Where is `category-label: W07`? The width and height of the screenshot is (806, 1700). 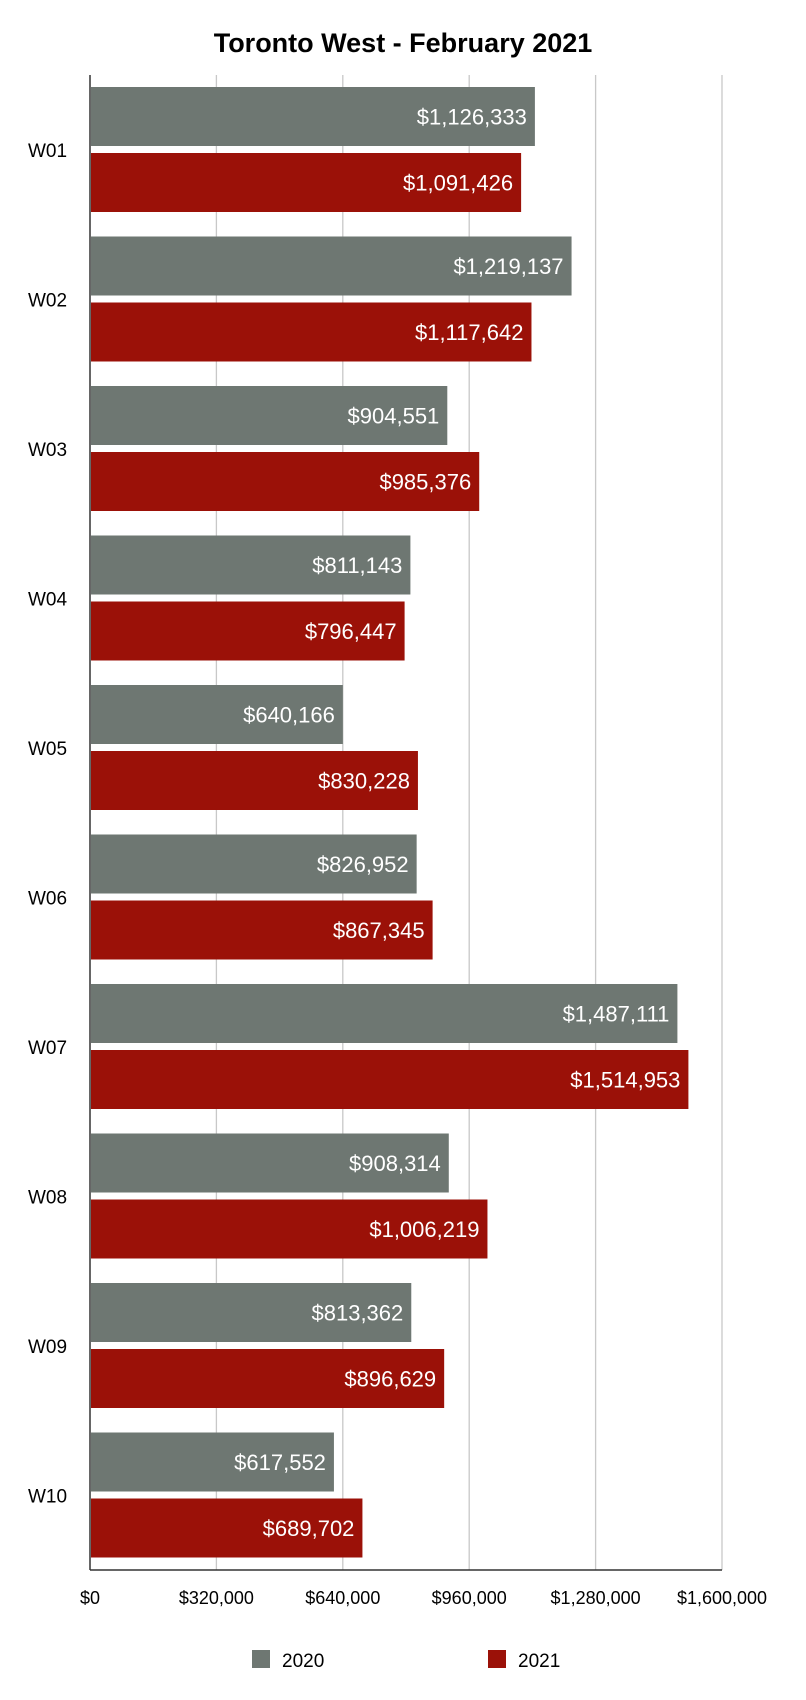
category-label: W07 is located at coordinates (47, 1048).